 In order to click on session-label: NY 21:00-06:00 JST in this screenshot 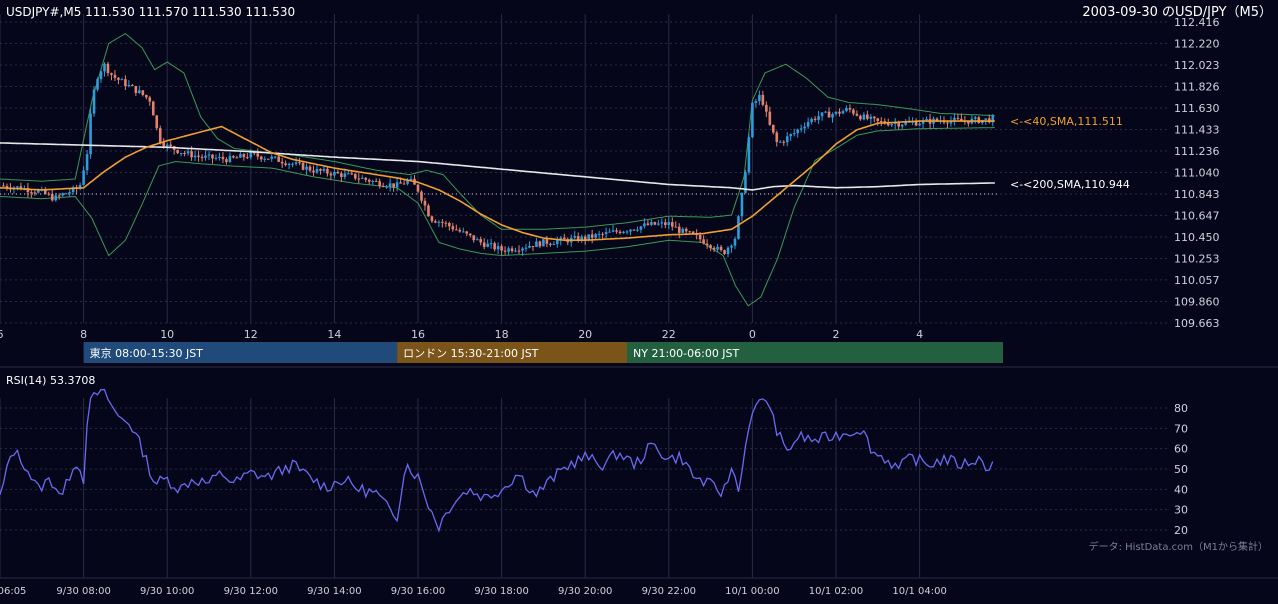, I will do `click(686, 353)`.